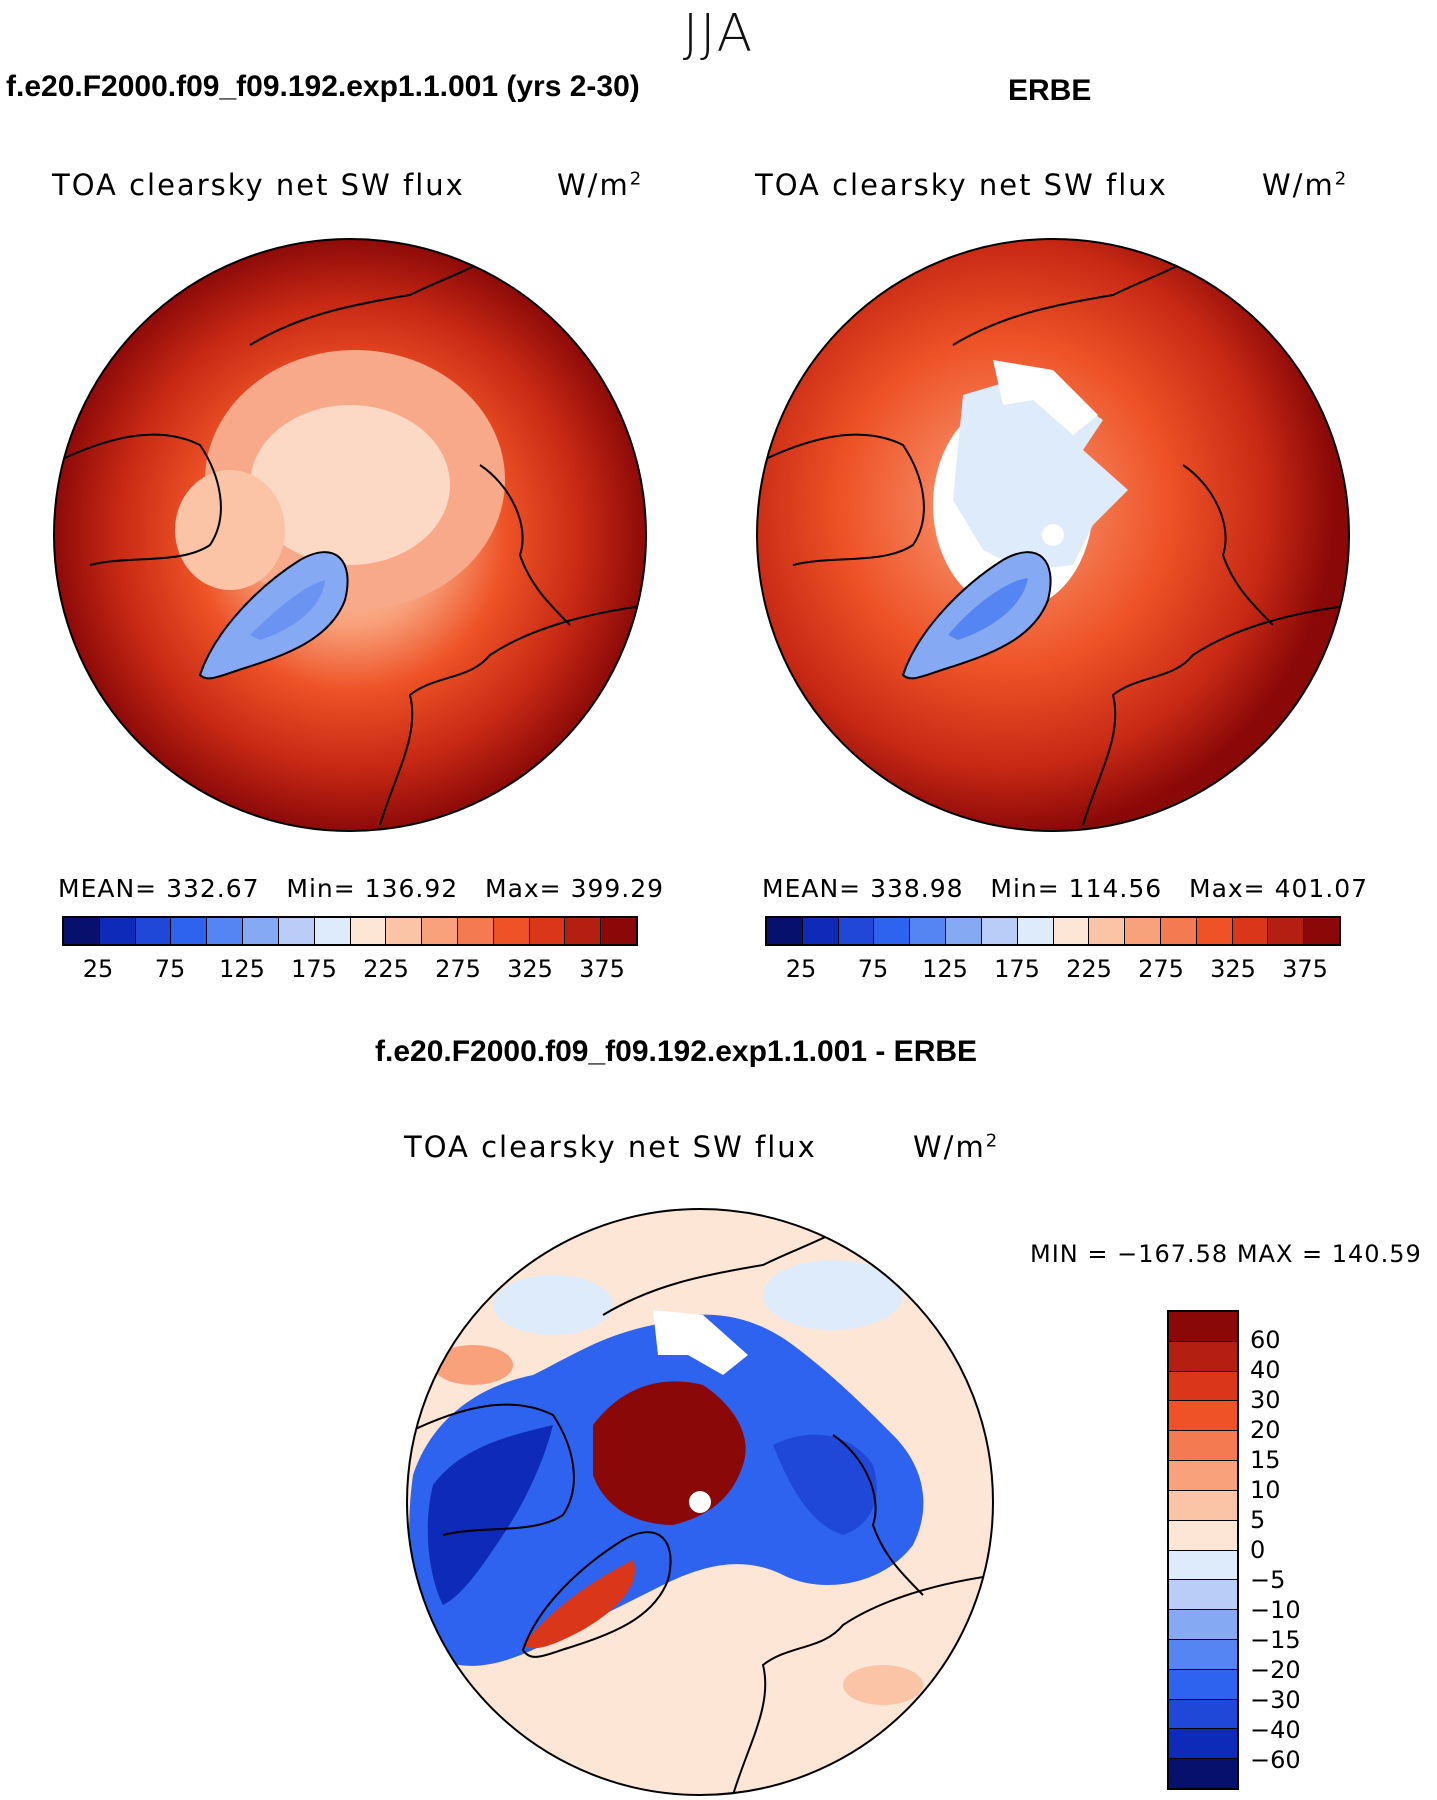 The image size is (1437, 1800). I want to click on colorbar-label: 40, so click(1265, 1370).